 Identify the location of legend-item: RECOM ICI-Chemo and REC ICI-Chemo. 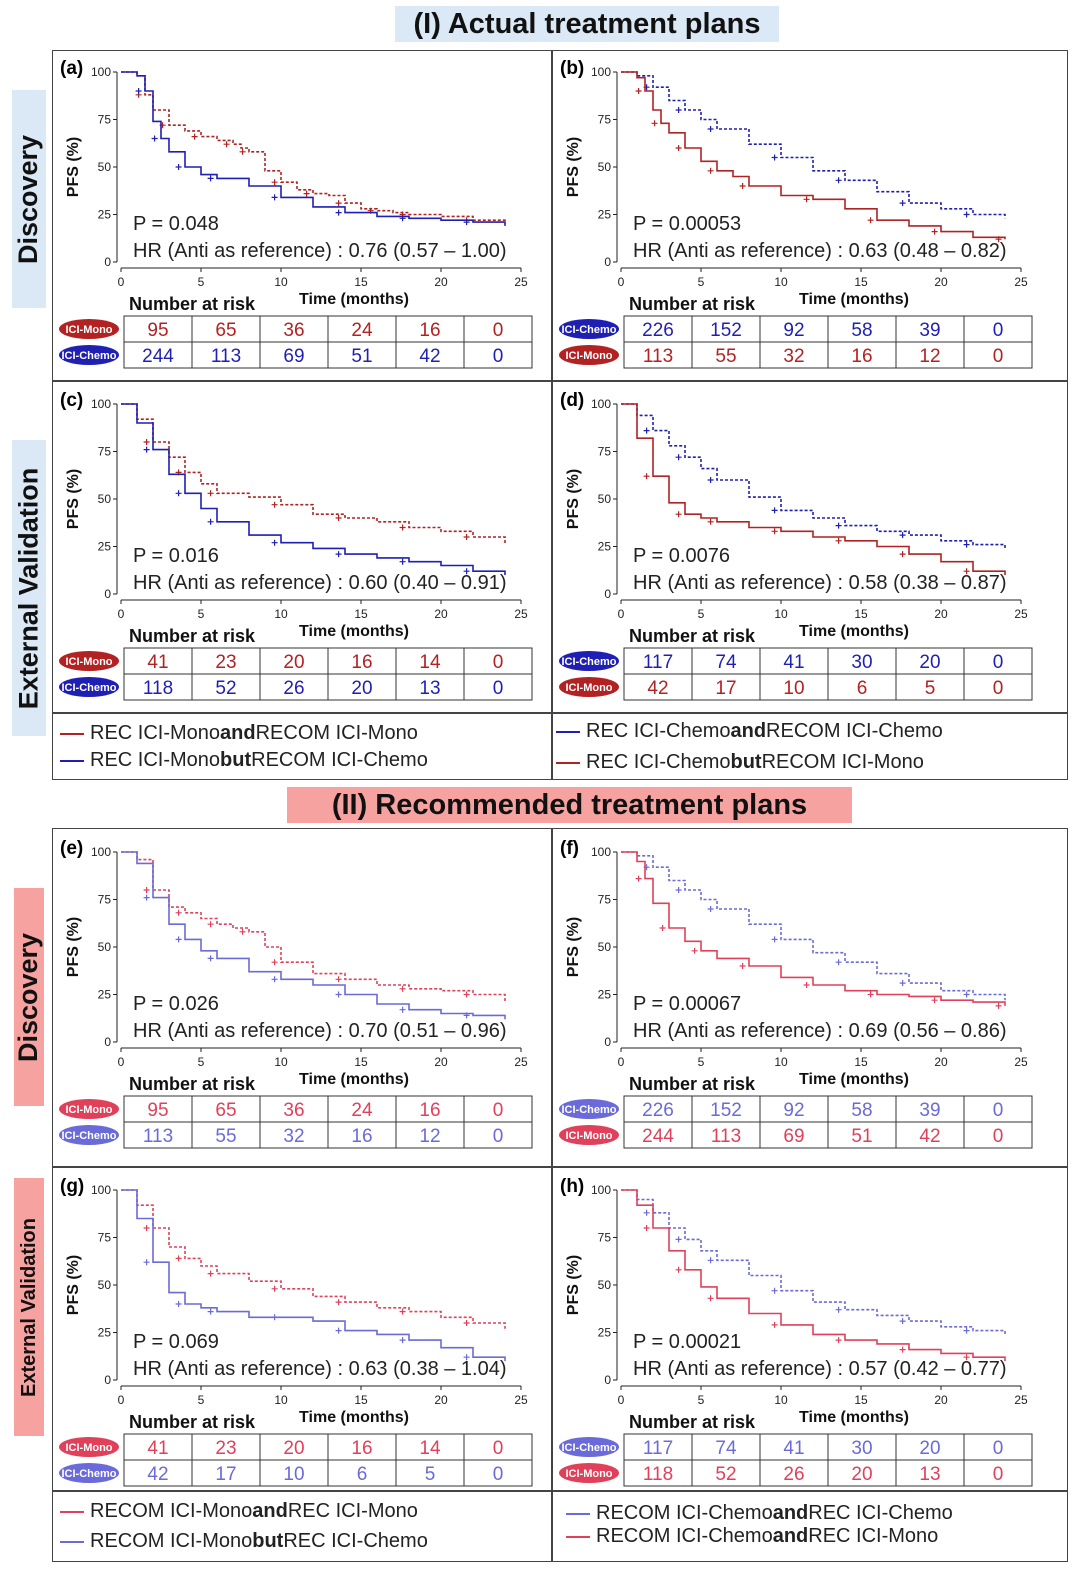
(759, 1513).